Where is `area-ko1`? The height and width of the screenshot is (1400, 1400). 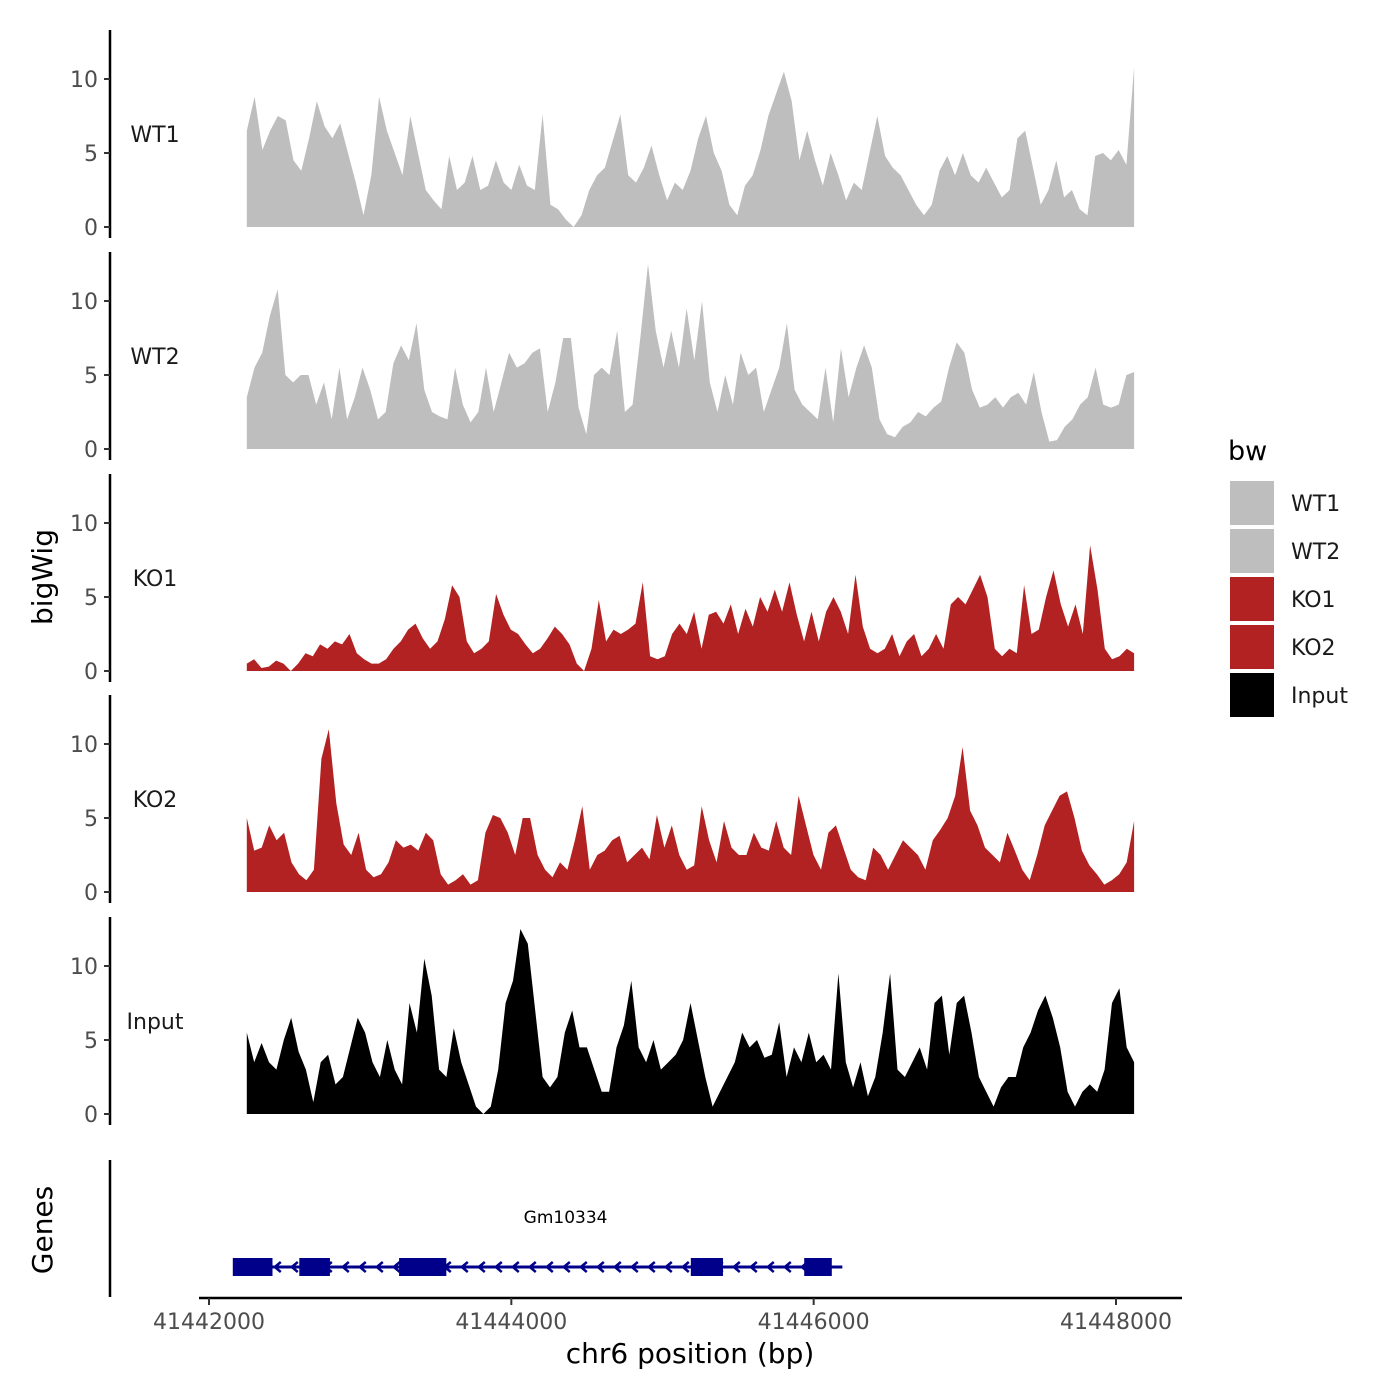
area-ko1 is located at coordinates (690, 608).